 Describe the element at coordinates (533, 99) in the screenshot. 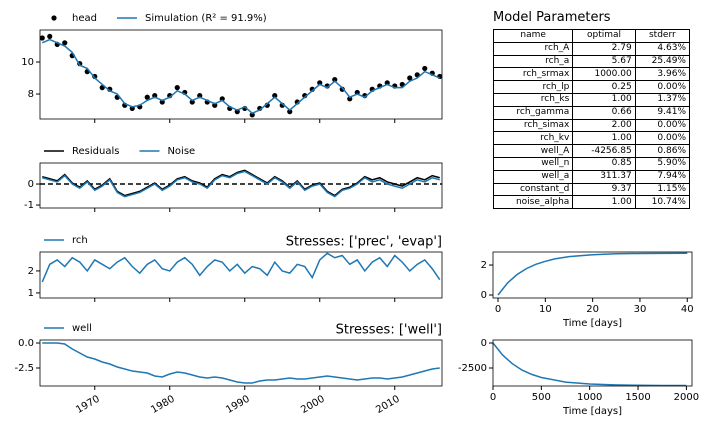

I see `table-cell: rch_ks` at that location.